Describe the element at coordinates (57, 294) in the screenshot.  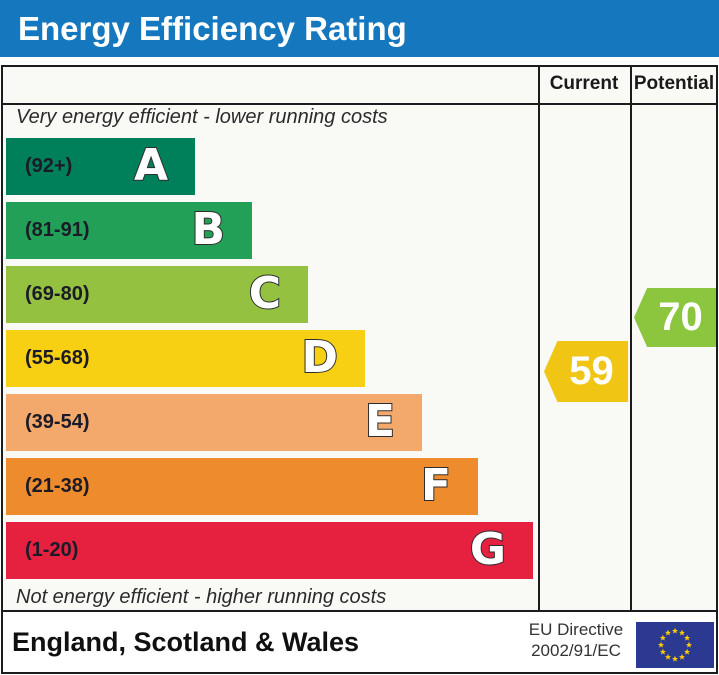
I see `band-range-label: (69-80)` at that location.